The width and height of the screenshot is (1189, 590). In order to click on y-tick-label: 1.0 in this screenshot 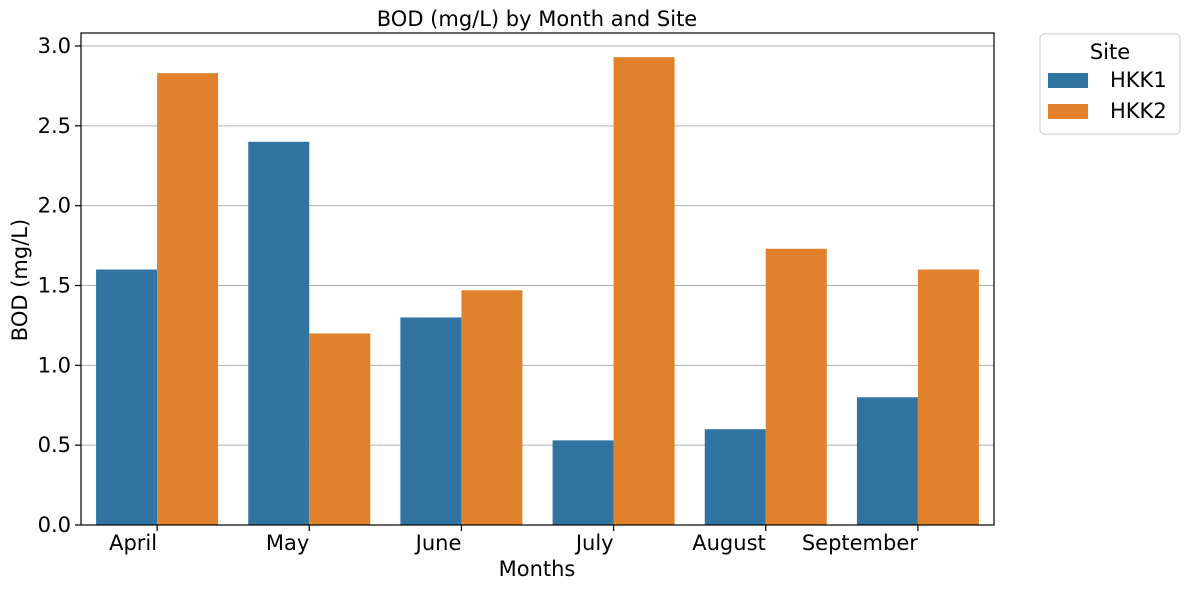, I will do `click(54, 365)`.